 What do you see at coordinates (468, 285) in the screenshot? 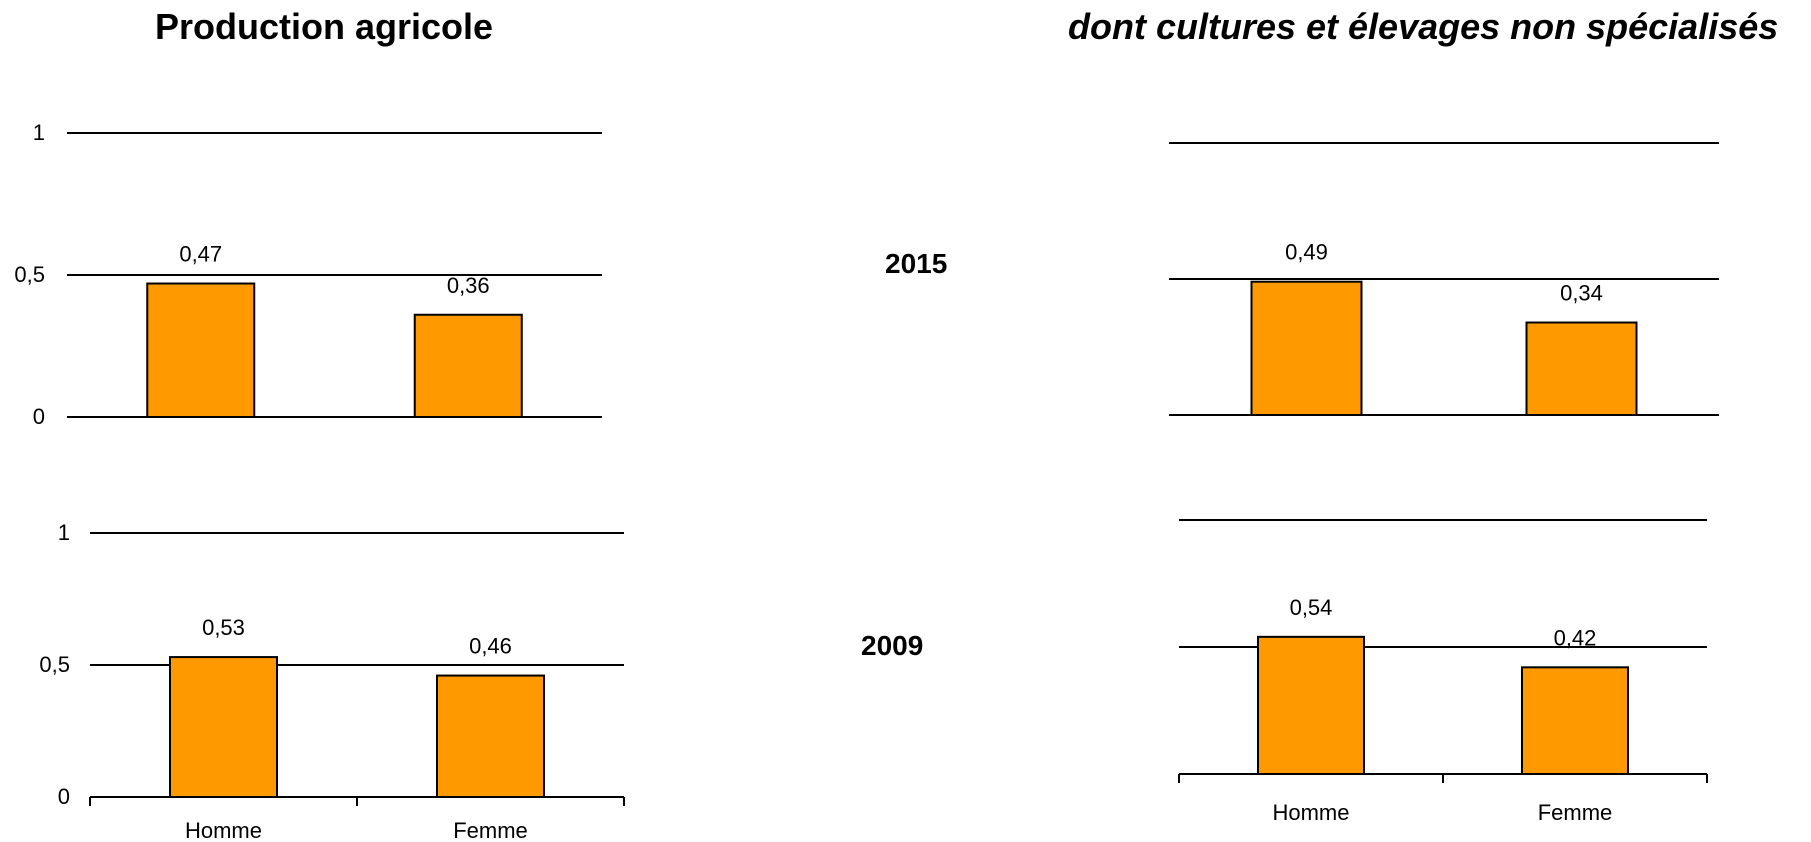
I see `data-label: 0,36` at bounding box center [468, 285].